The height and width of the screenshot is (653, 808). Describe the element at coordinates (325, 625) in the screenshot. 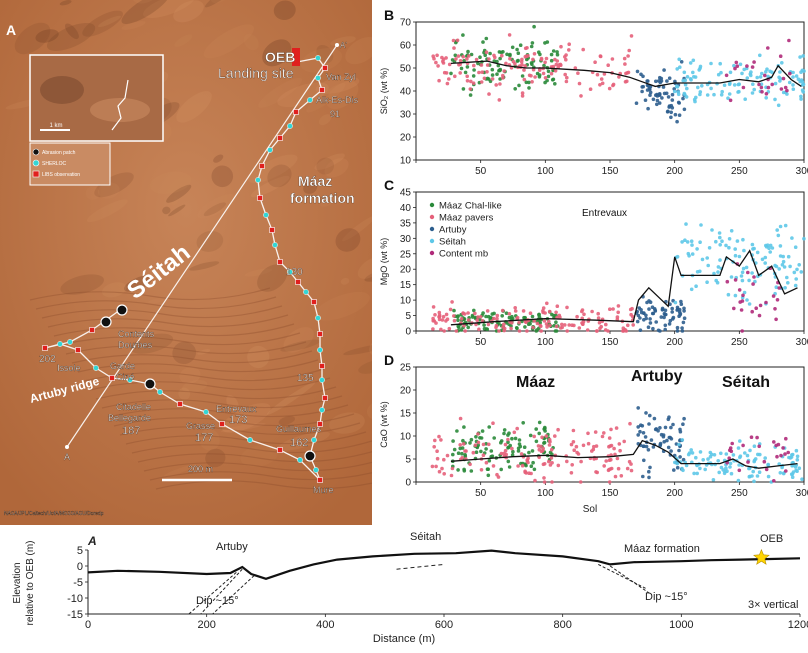

I see `x-tick-label: 400` at that location.